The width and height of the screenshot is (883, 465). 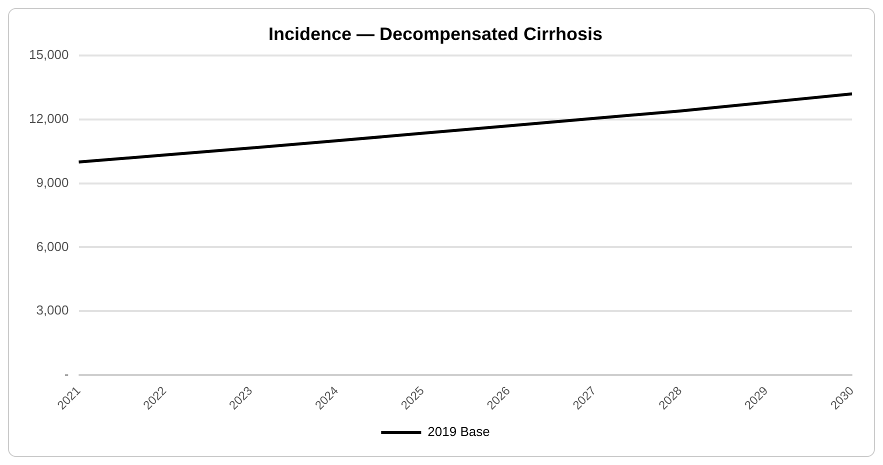 I want to click on y-tick-label: 6,000, so click(x=52, y=246).